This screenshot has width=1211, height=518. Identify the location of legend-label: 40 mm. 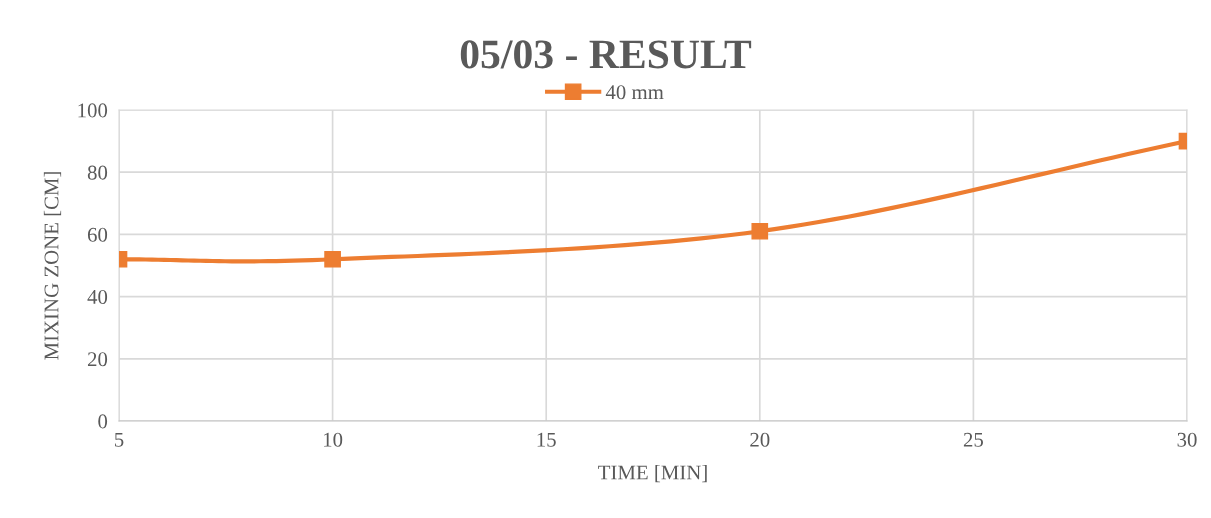
(634, 92).